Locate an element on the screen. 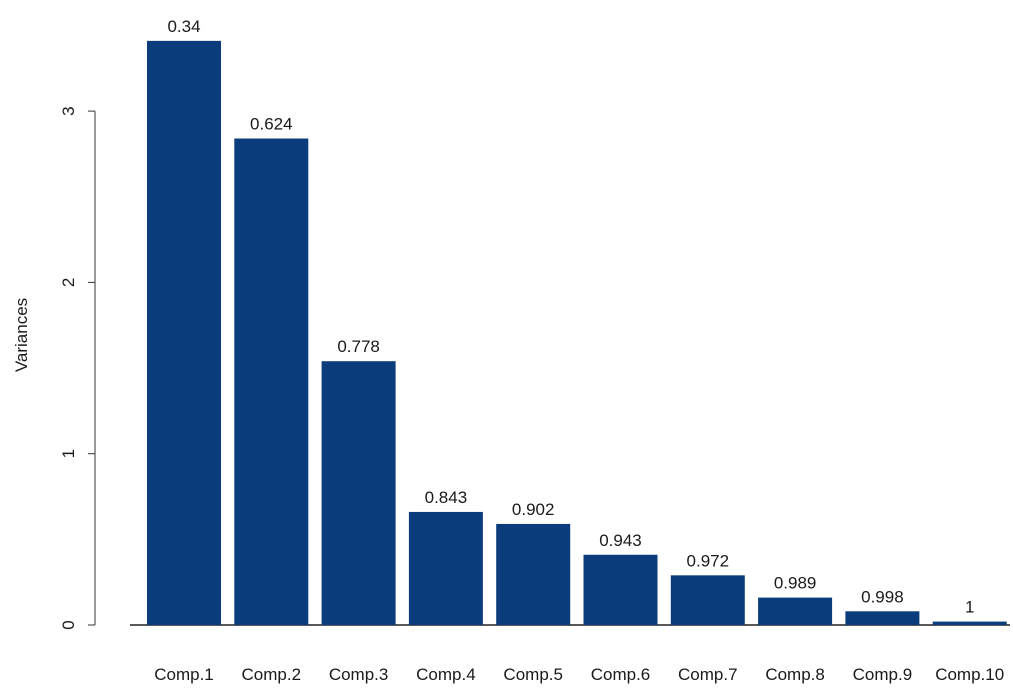  y-axis-title: Variances is located at coordinates (21, 335).